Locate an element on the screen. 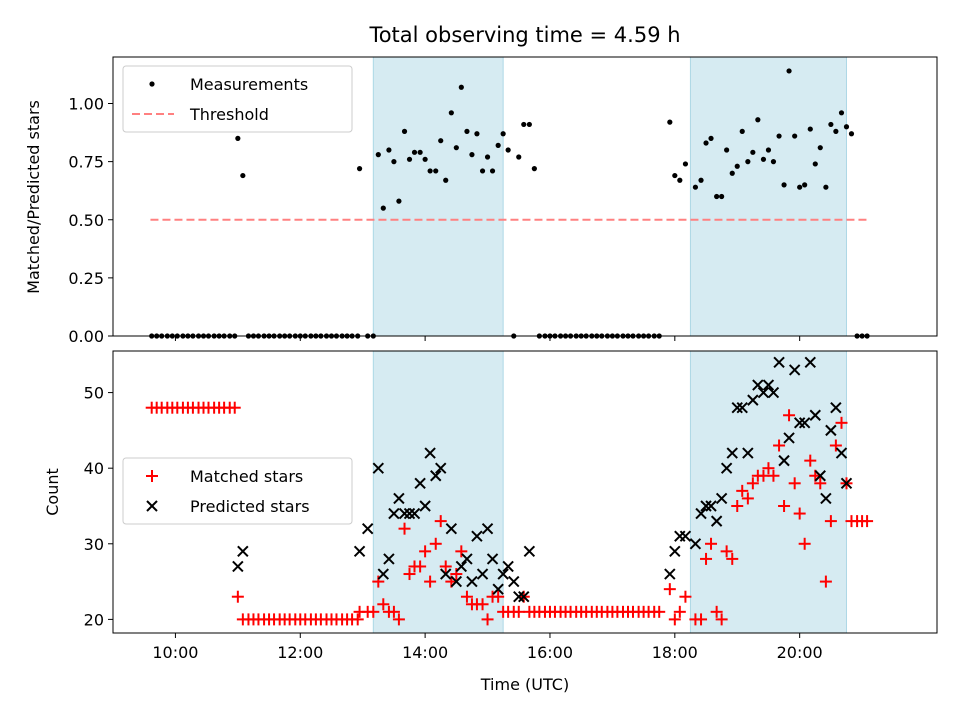  legend-predicted-marker is located at coordinates (152, 506).